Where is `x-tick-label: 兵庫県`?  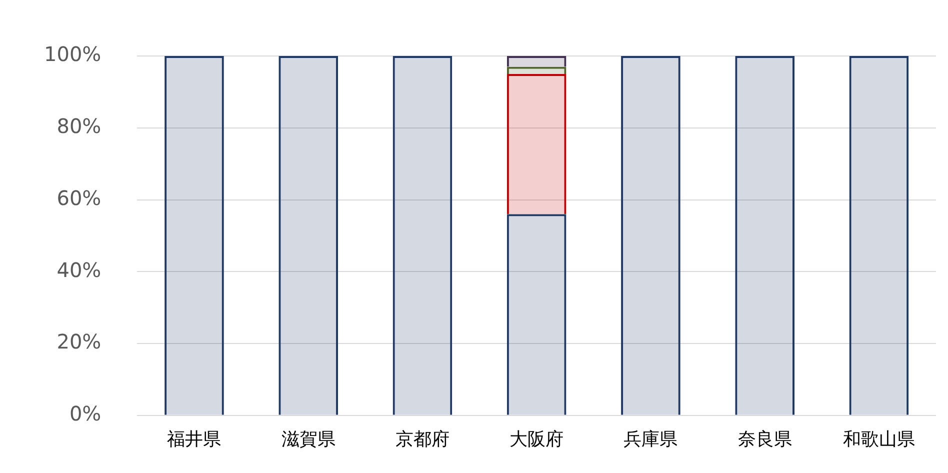
x-tick-label: 兵庫県 is located at coordinates (651, 439).